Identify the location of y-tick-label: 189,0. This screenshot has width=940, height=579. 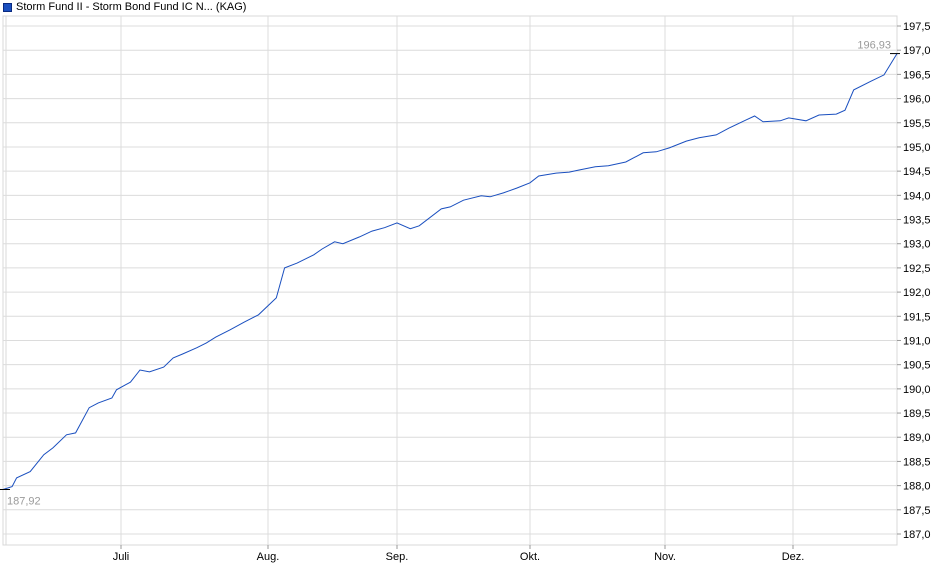
(917, 438).